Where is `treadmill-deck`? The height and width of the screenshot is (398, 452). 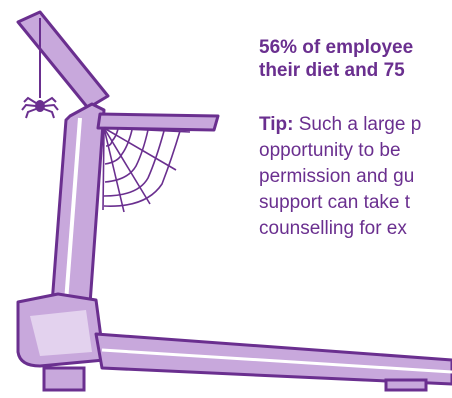 treadmill-deck is located at coordinates (273, 359).